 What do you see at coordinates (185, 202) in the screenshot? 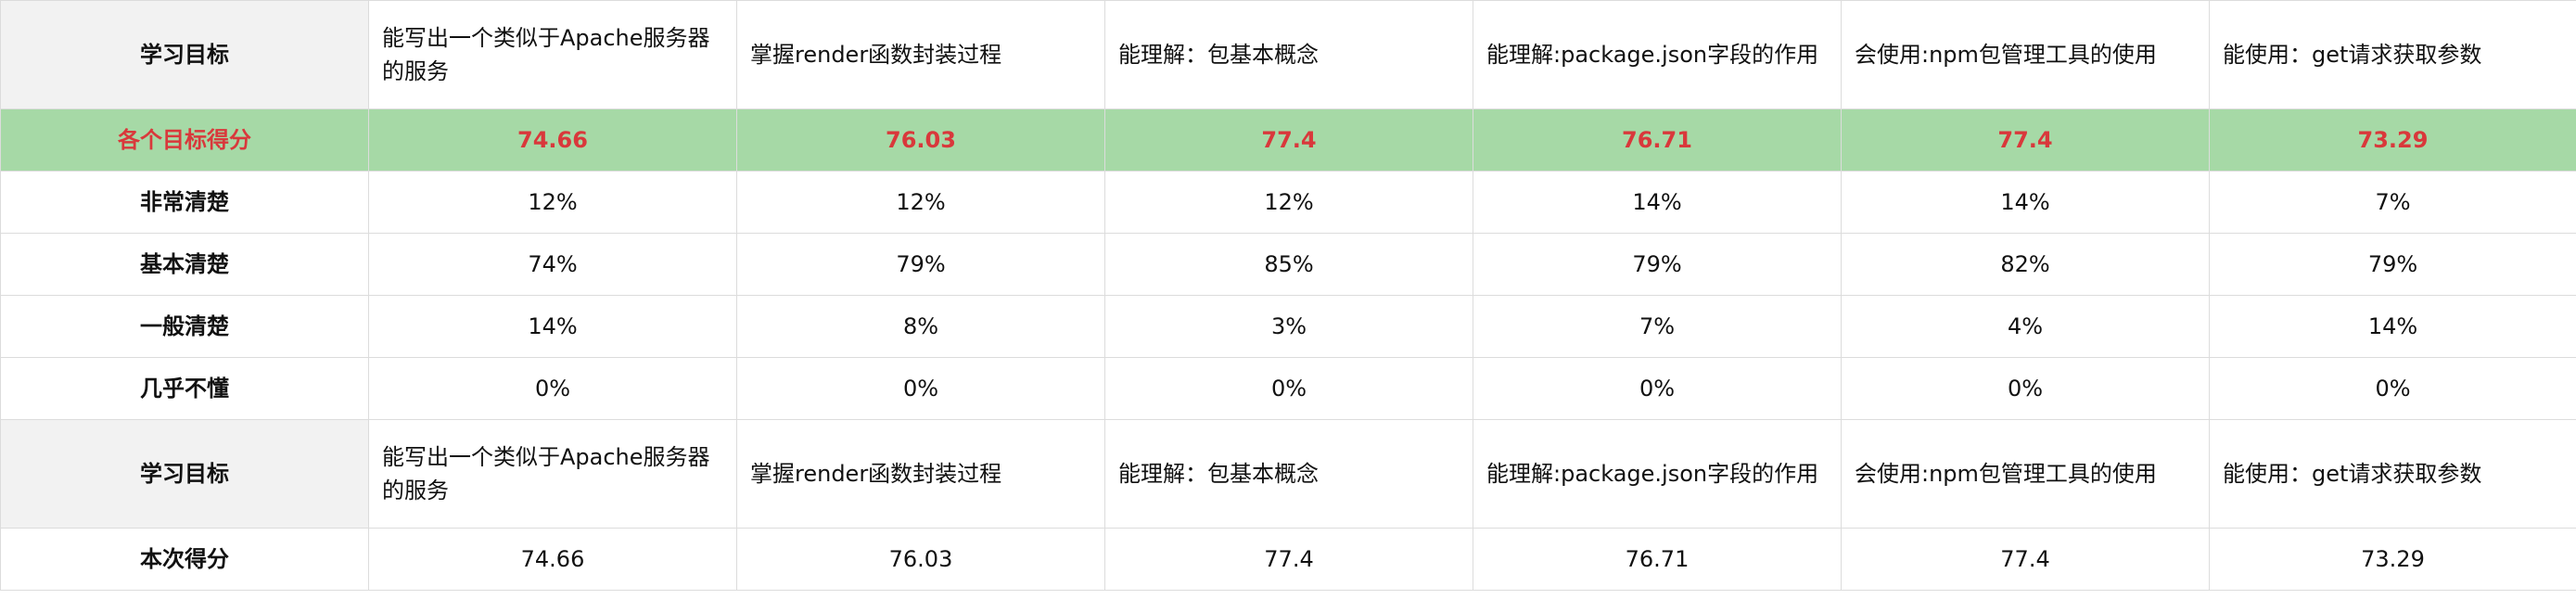
I see `level-label: 非常清楚` at bounding box center [185, 202].